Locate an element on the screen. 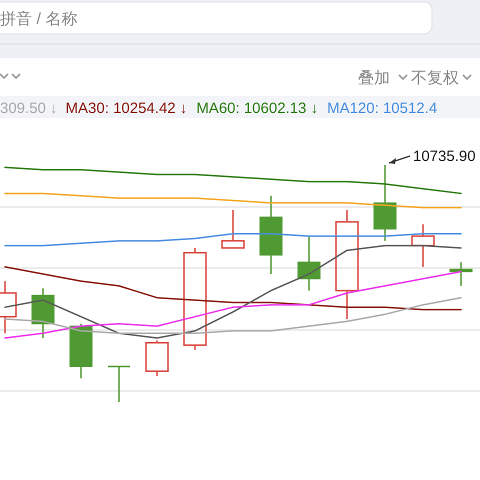 The height and width of the screenshot is (480, 480). text: 拼音 / 名称 is located at coordinates (39, 19).